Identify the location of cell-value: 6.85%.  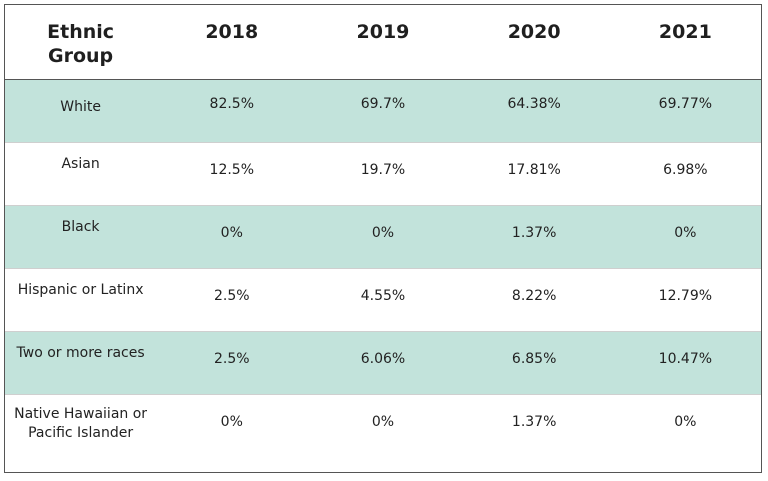
(534, 362).